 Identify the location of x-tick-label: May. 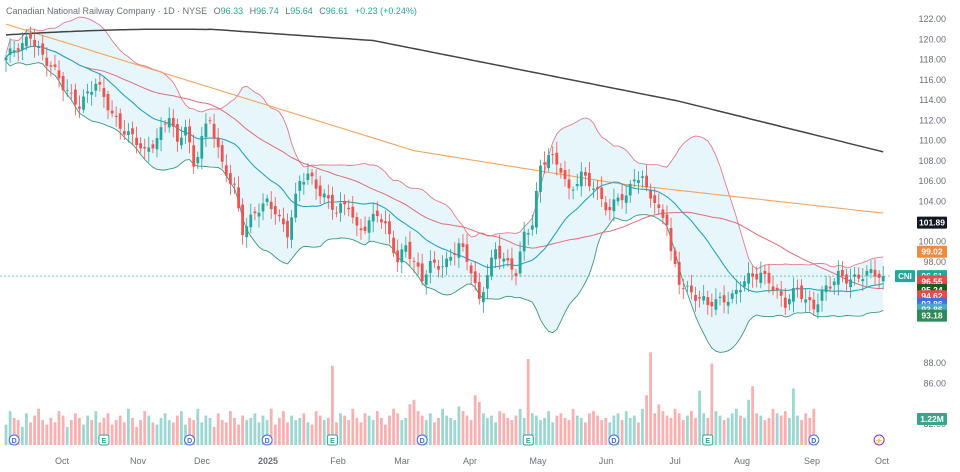
(538, 461).